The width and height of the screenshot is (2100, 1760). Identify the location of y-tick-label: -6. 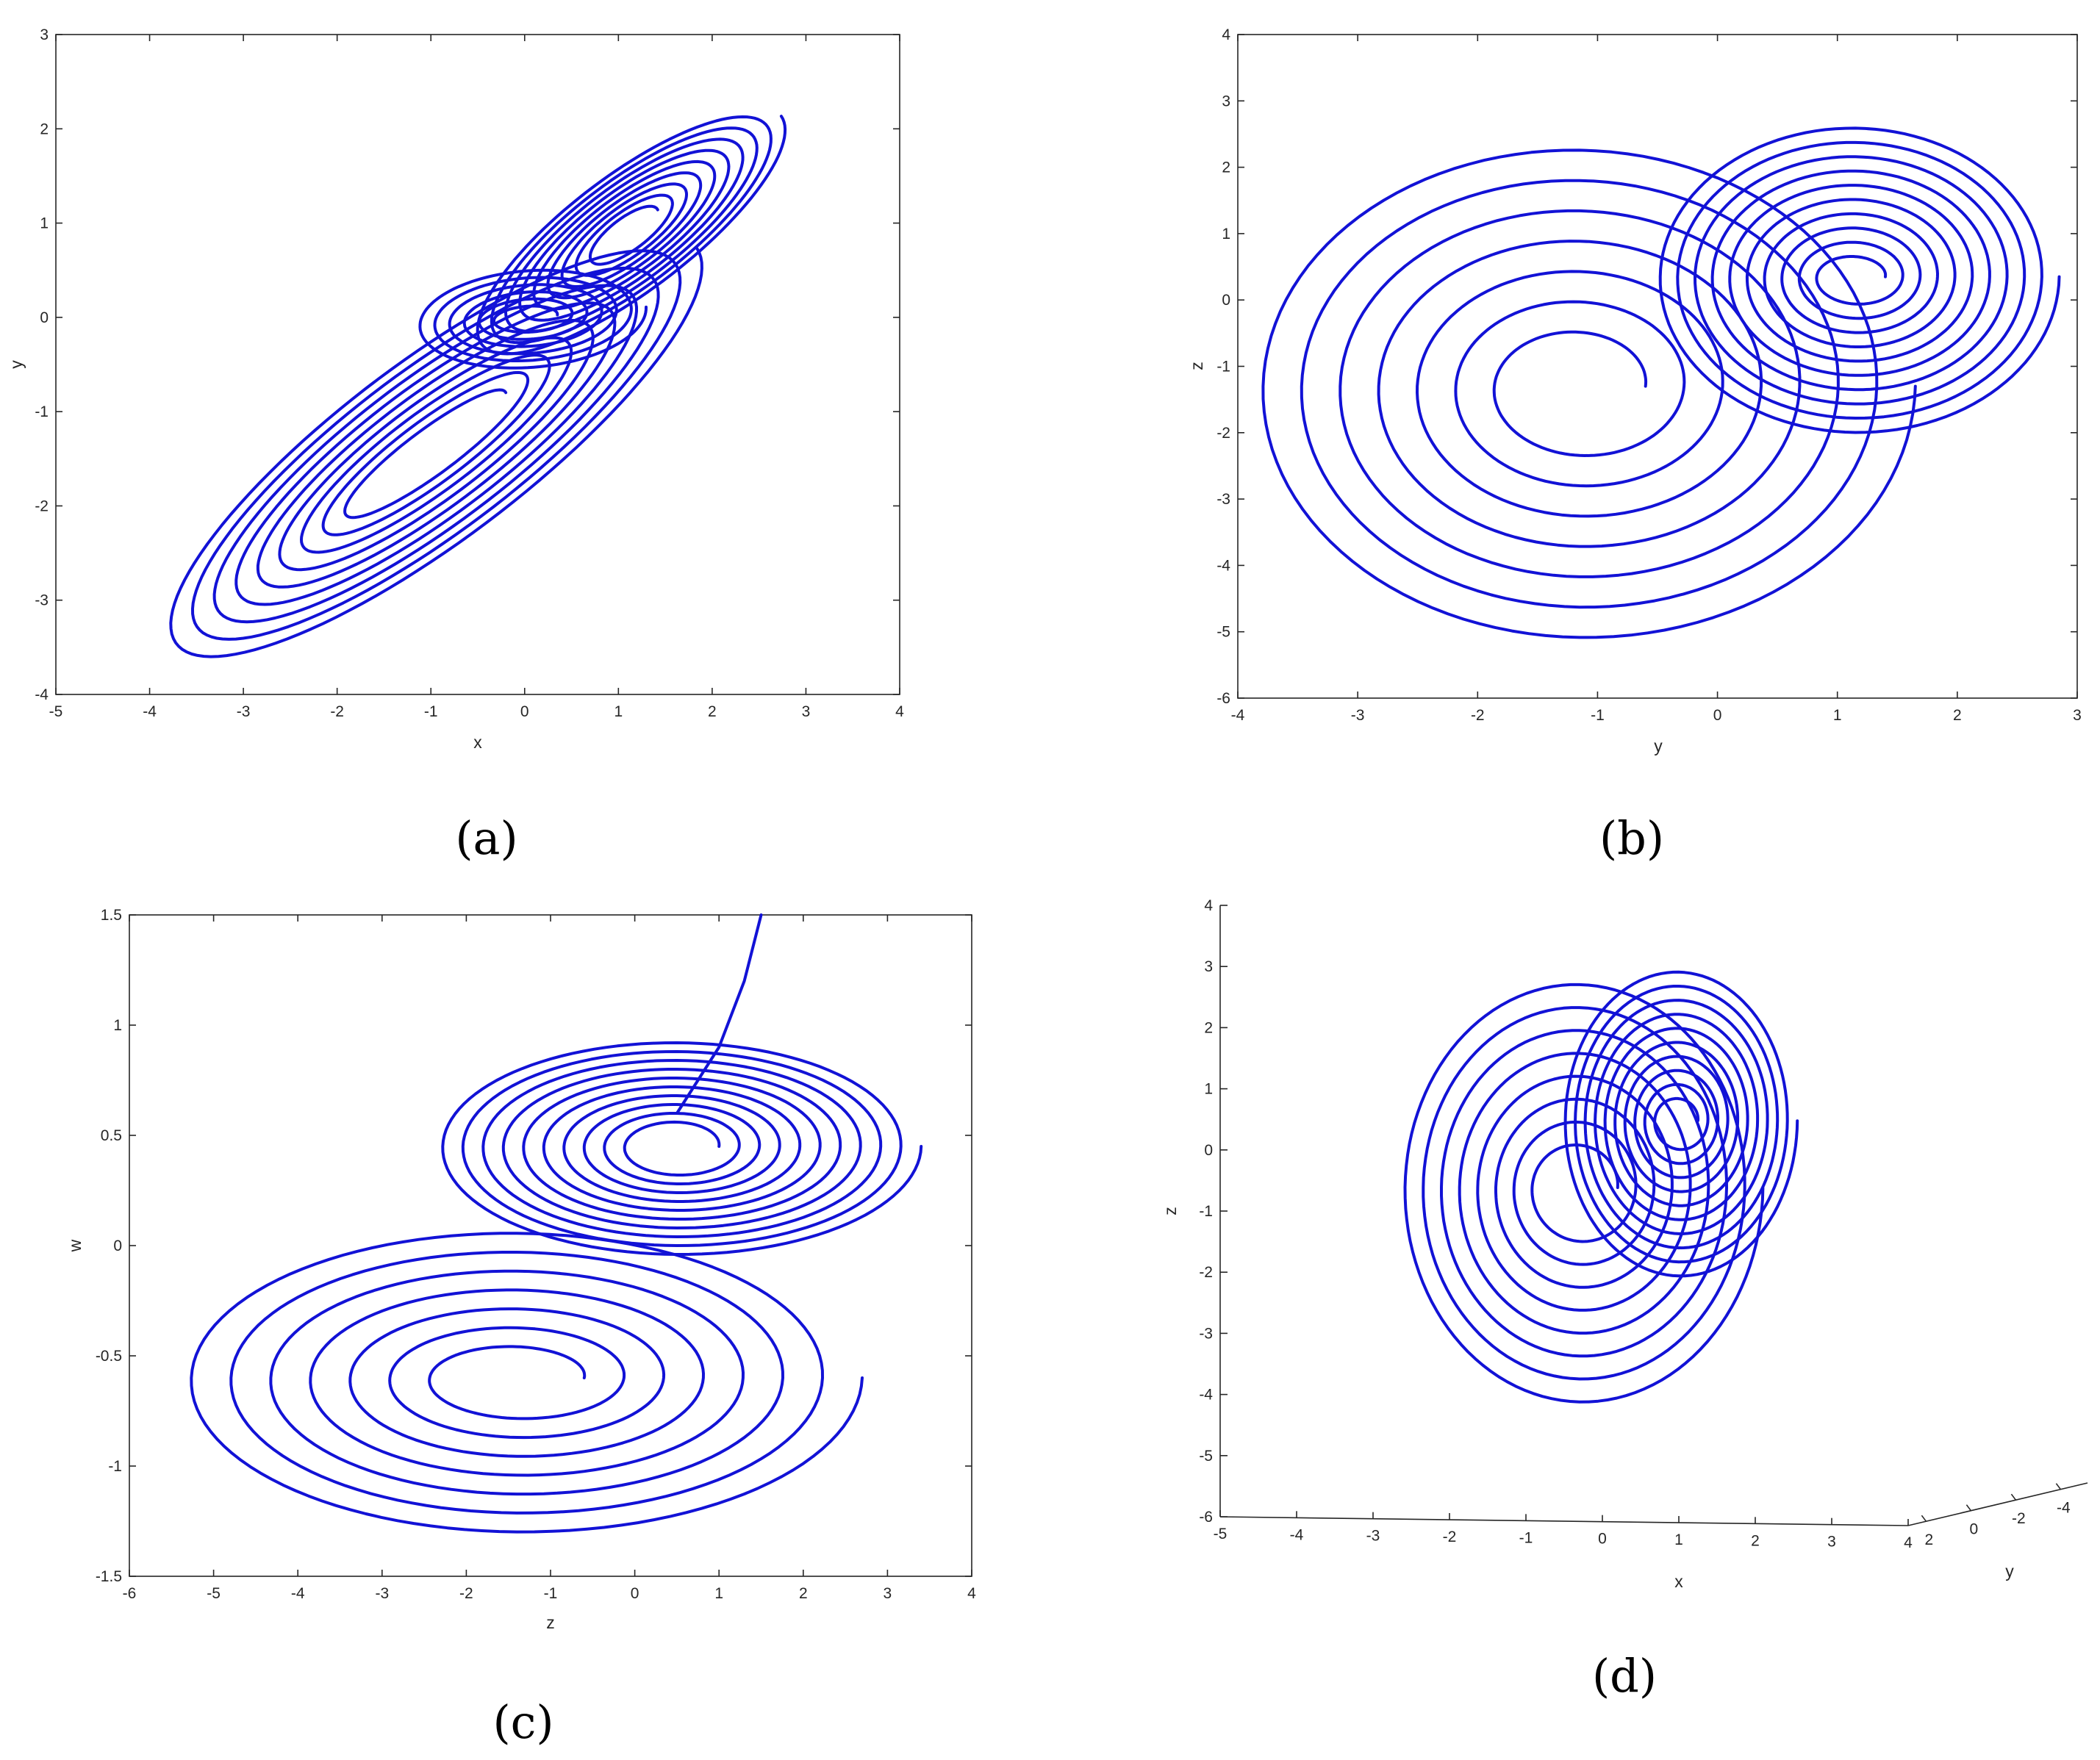
(1223, 698).